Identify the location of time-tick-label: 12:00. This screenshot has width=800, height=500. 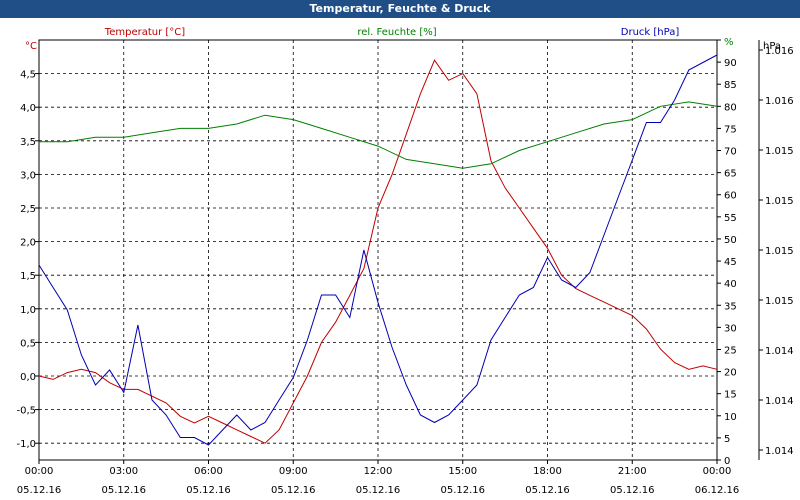
(378, 471).